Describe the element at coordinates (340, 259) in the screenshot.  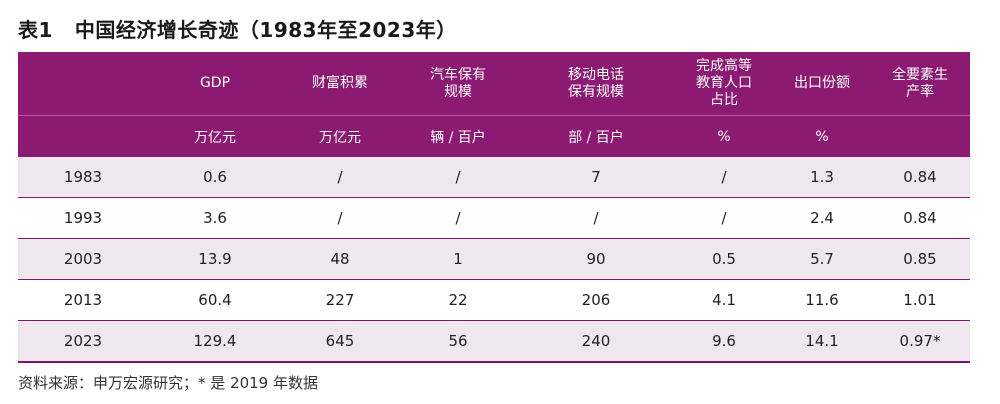
I see `table-cell: 48` at that location.